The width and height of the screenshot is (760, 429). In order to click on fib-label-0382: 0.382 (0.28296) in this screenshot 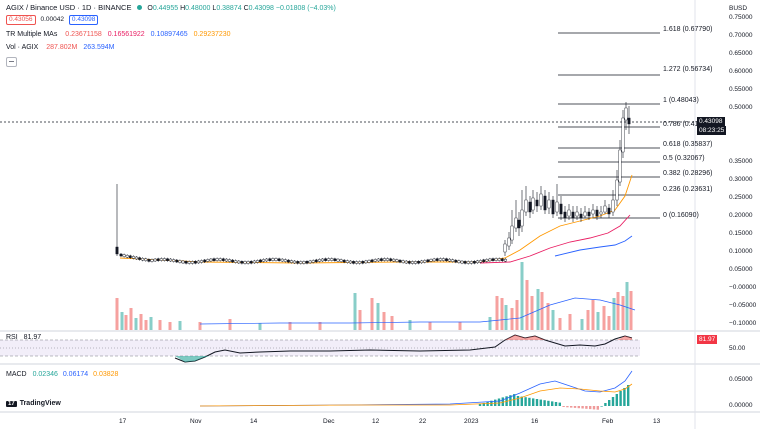, I will do `click(688, 173)`.